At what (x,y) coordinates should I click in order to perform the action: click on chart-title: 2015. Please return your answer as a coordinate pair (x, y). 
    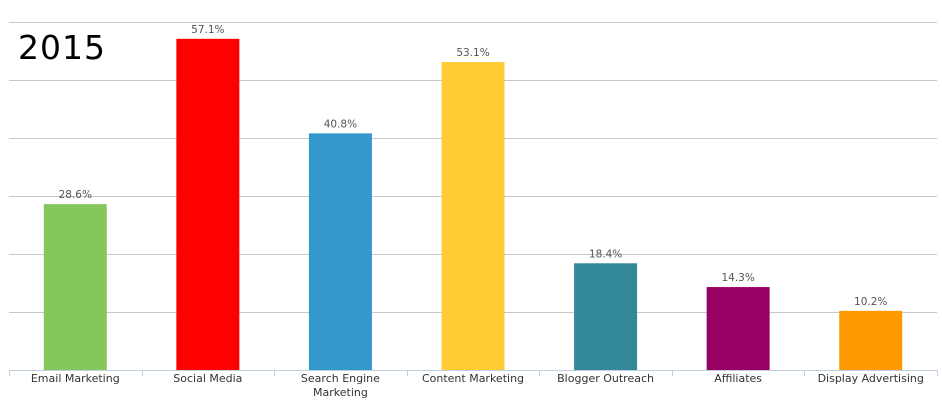
    Looking at the image, I should click on (62, 47).